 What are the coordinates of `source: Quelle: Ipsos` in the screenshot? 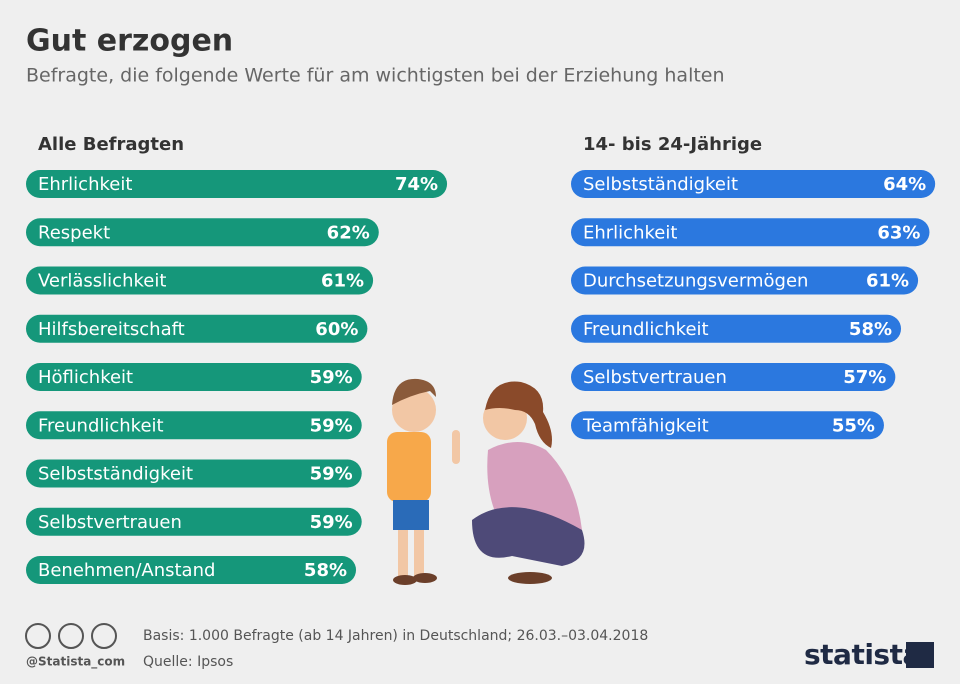 It's located at (188, 662).